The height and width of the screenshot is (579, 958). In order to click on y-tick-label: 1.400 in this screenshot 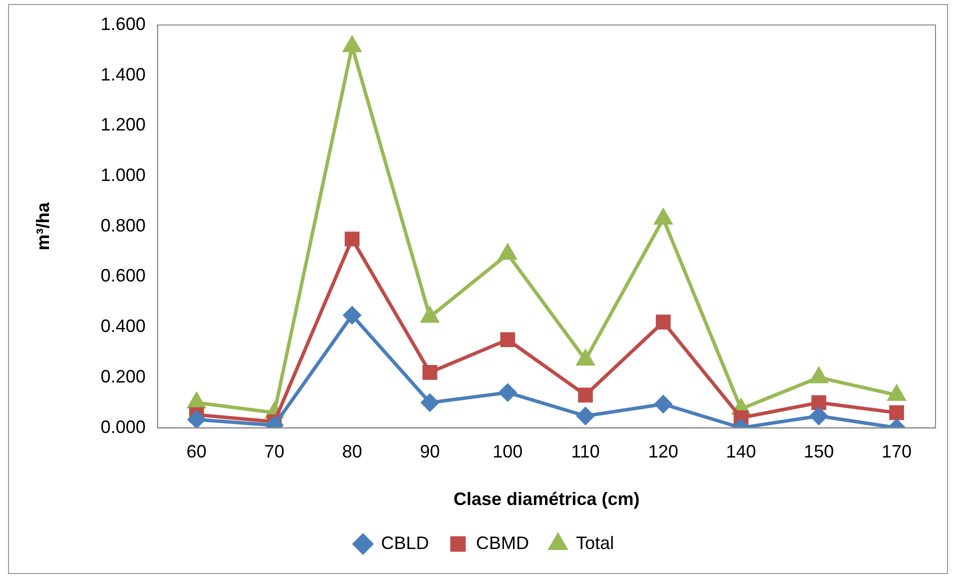, I will do `click(123, 74)`.